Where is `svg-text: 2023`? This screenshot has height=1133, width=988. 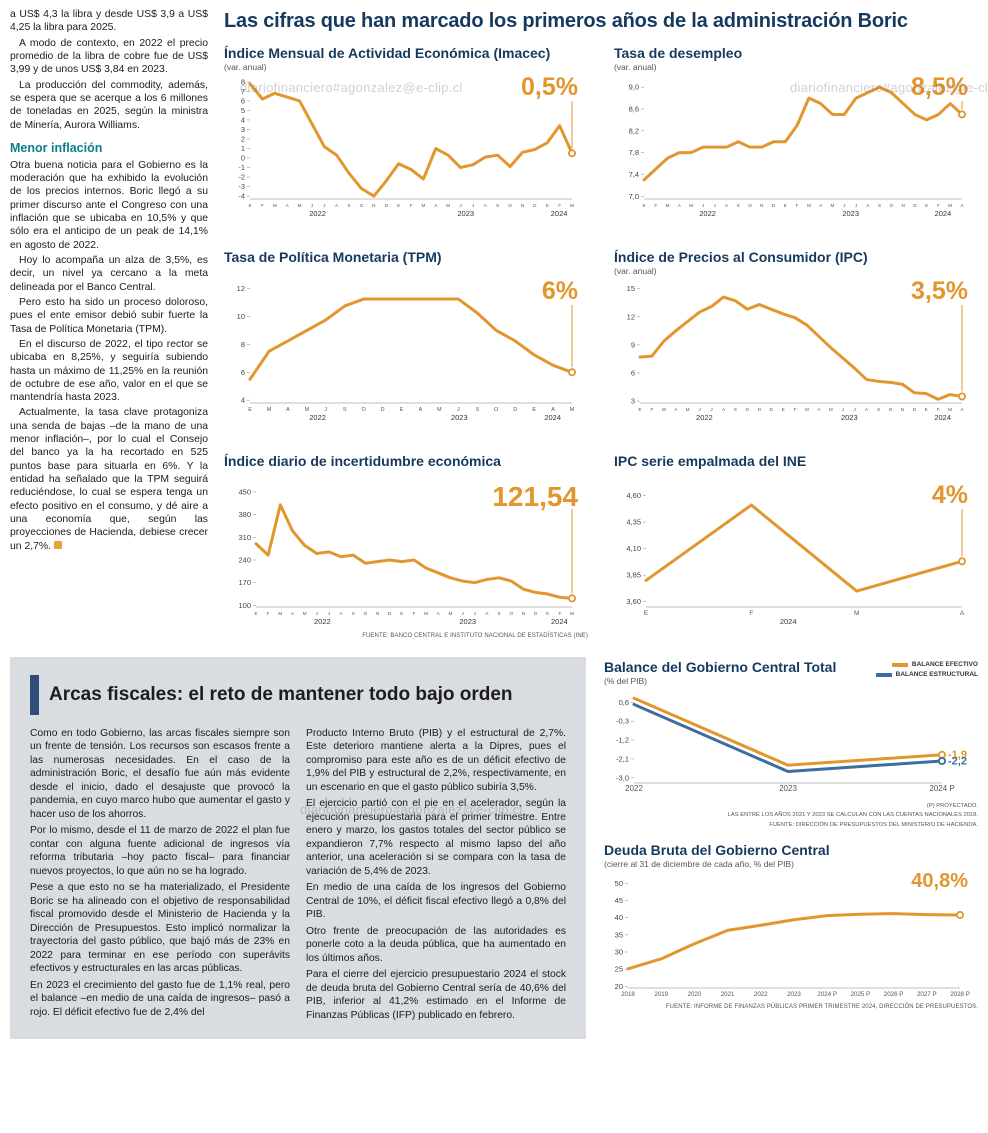
svg-text: 2023 is located at coordinates (849, 417).